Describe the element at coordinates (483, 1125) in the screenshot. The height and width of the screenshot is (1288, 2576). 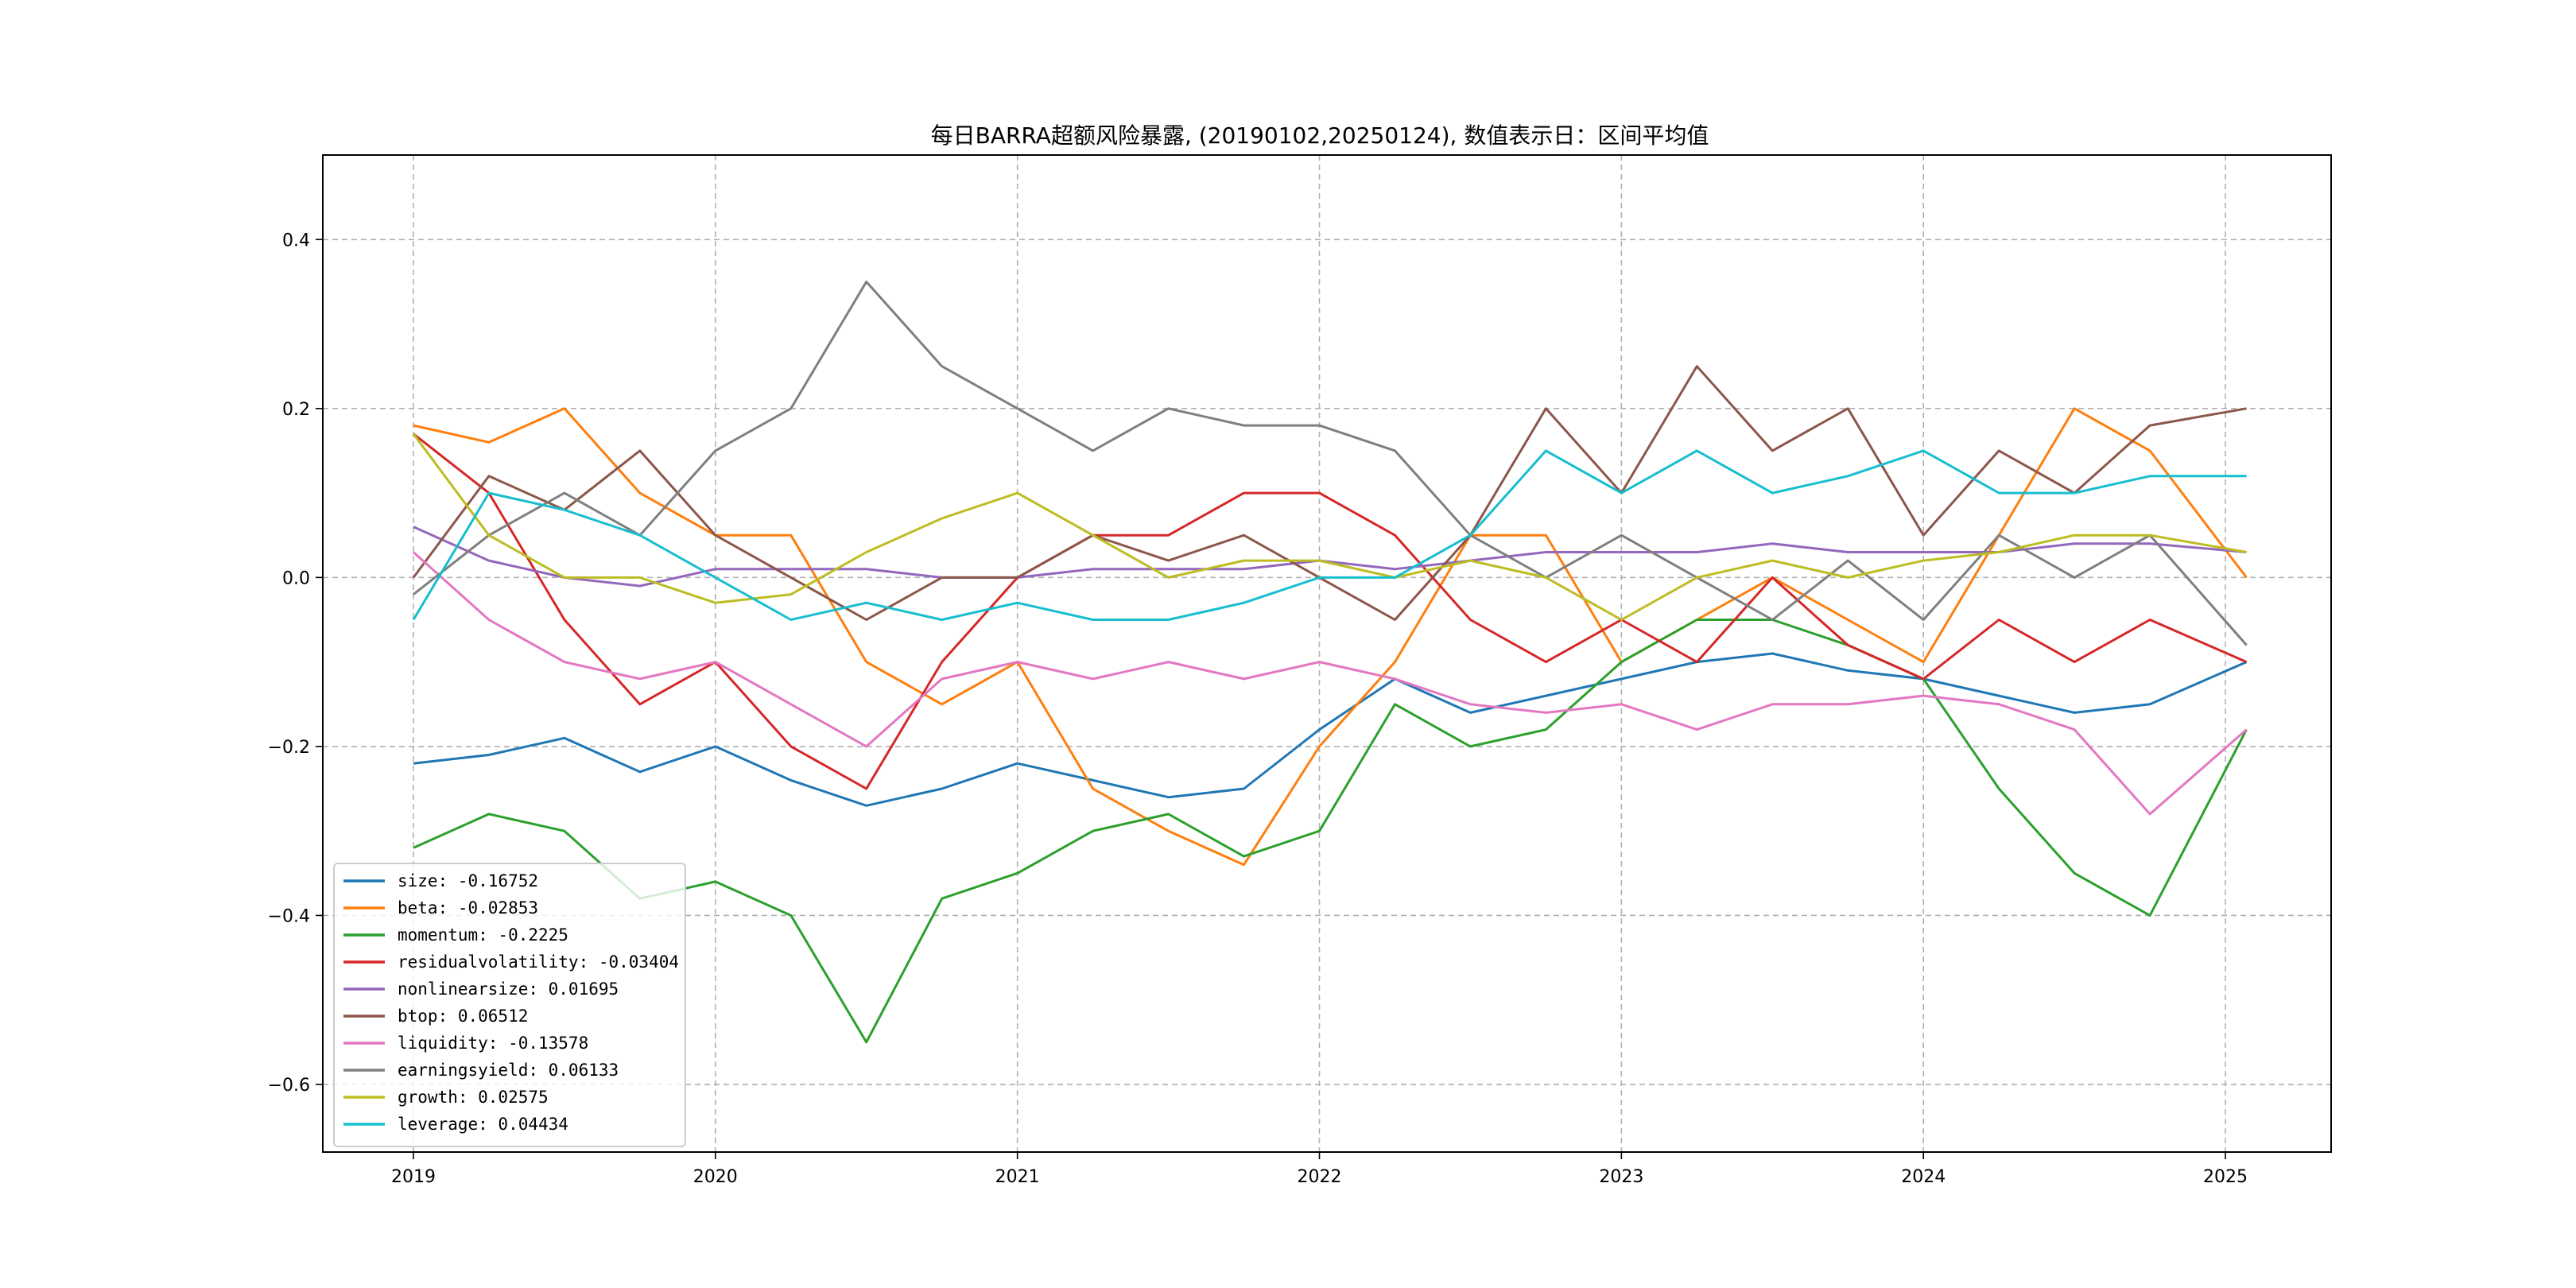
I see `legend-label: leverage: 0.04434` at that location.